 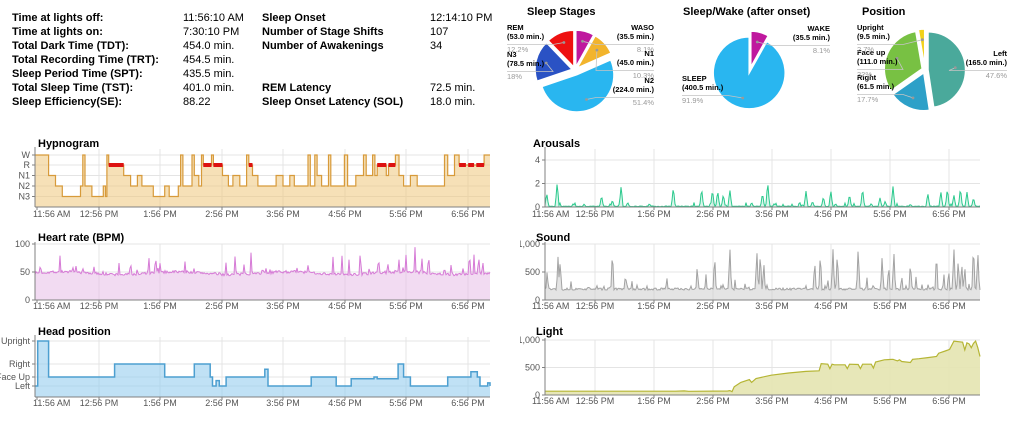 I want to click on pie-slice-percent: 17.7%, so click(x=868, y=99).